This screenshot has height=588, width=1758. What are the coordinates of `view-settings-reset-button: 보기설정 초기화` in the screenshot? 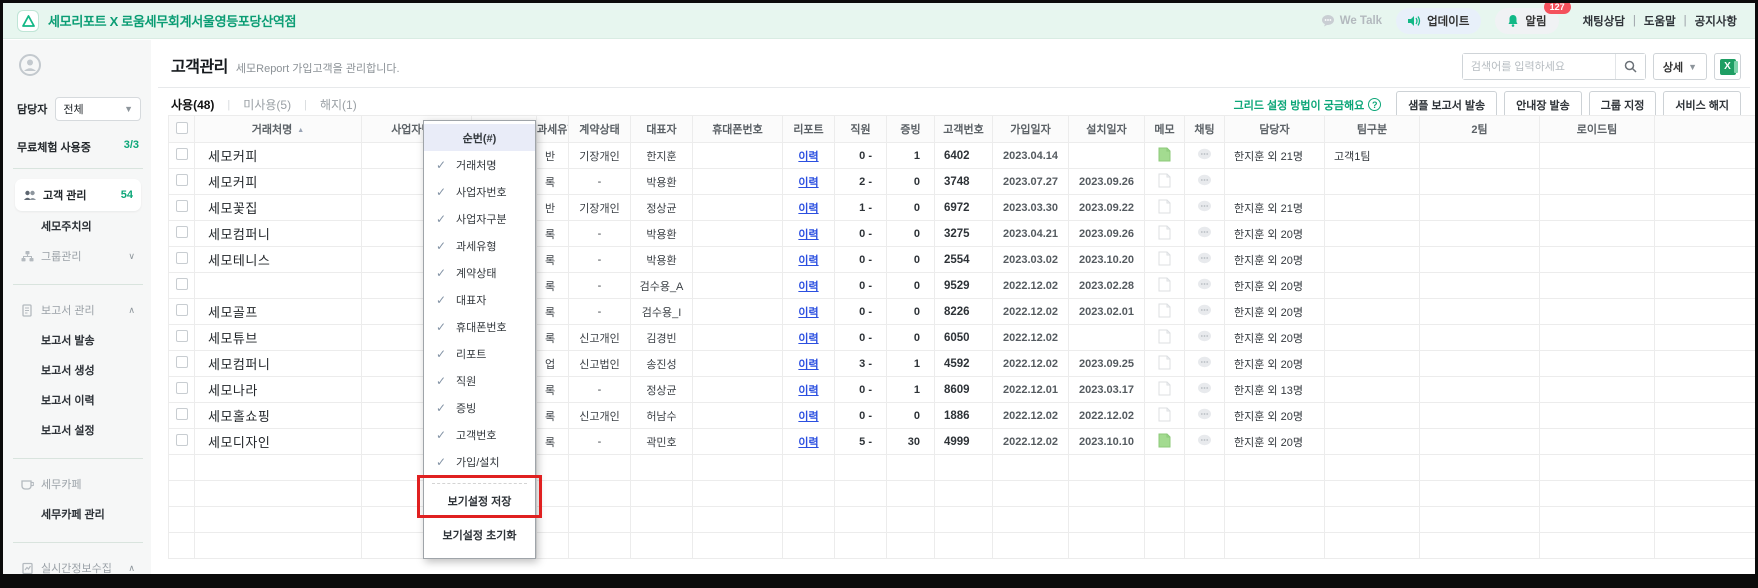 It's located at (479, 535).